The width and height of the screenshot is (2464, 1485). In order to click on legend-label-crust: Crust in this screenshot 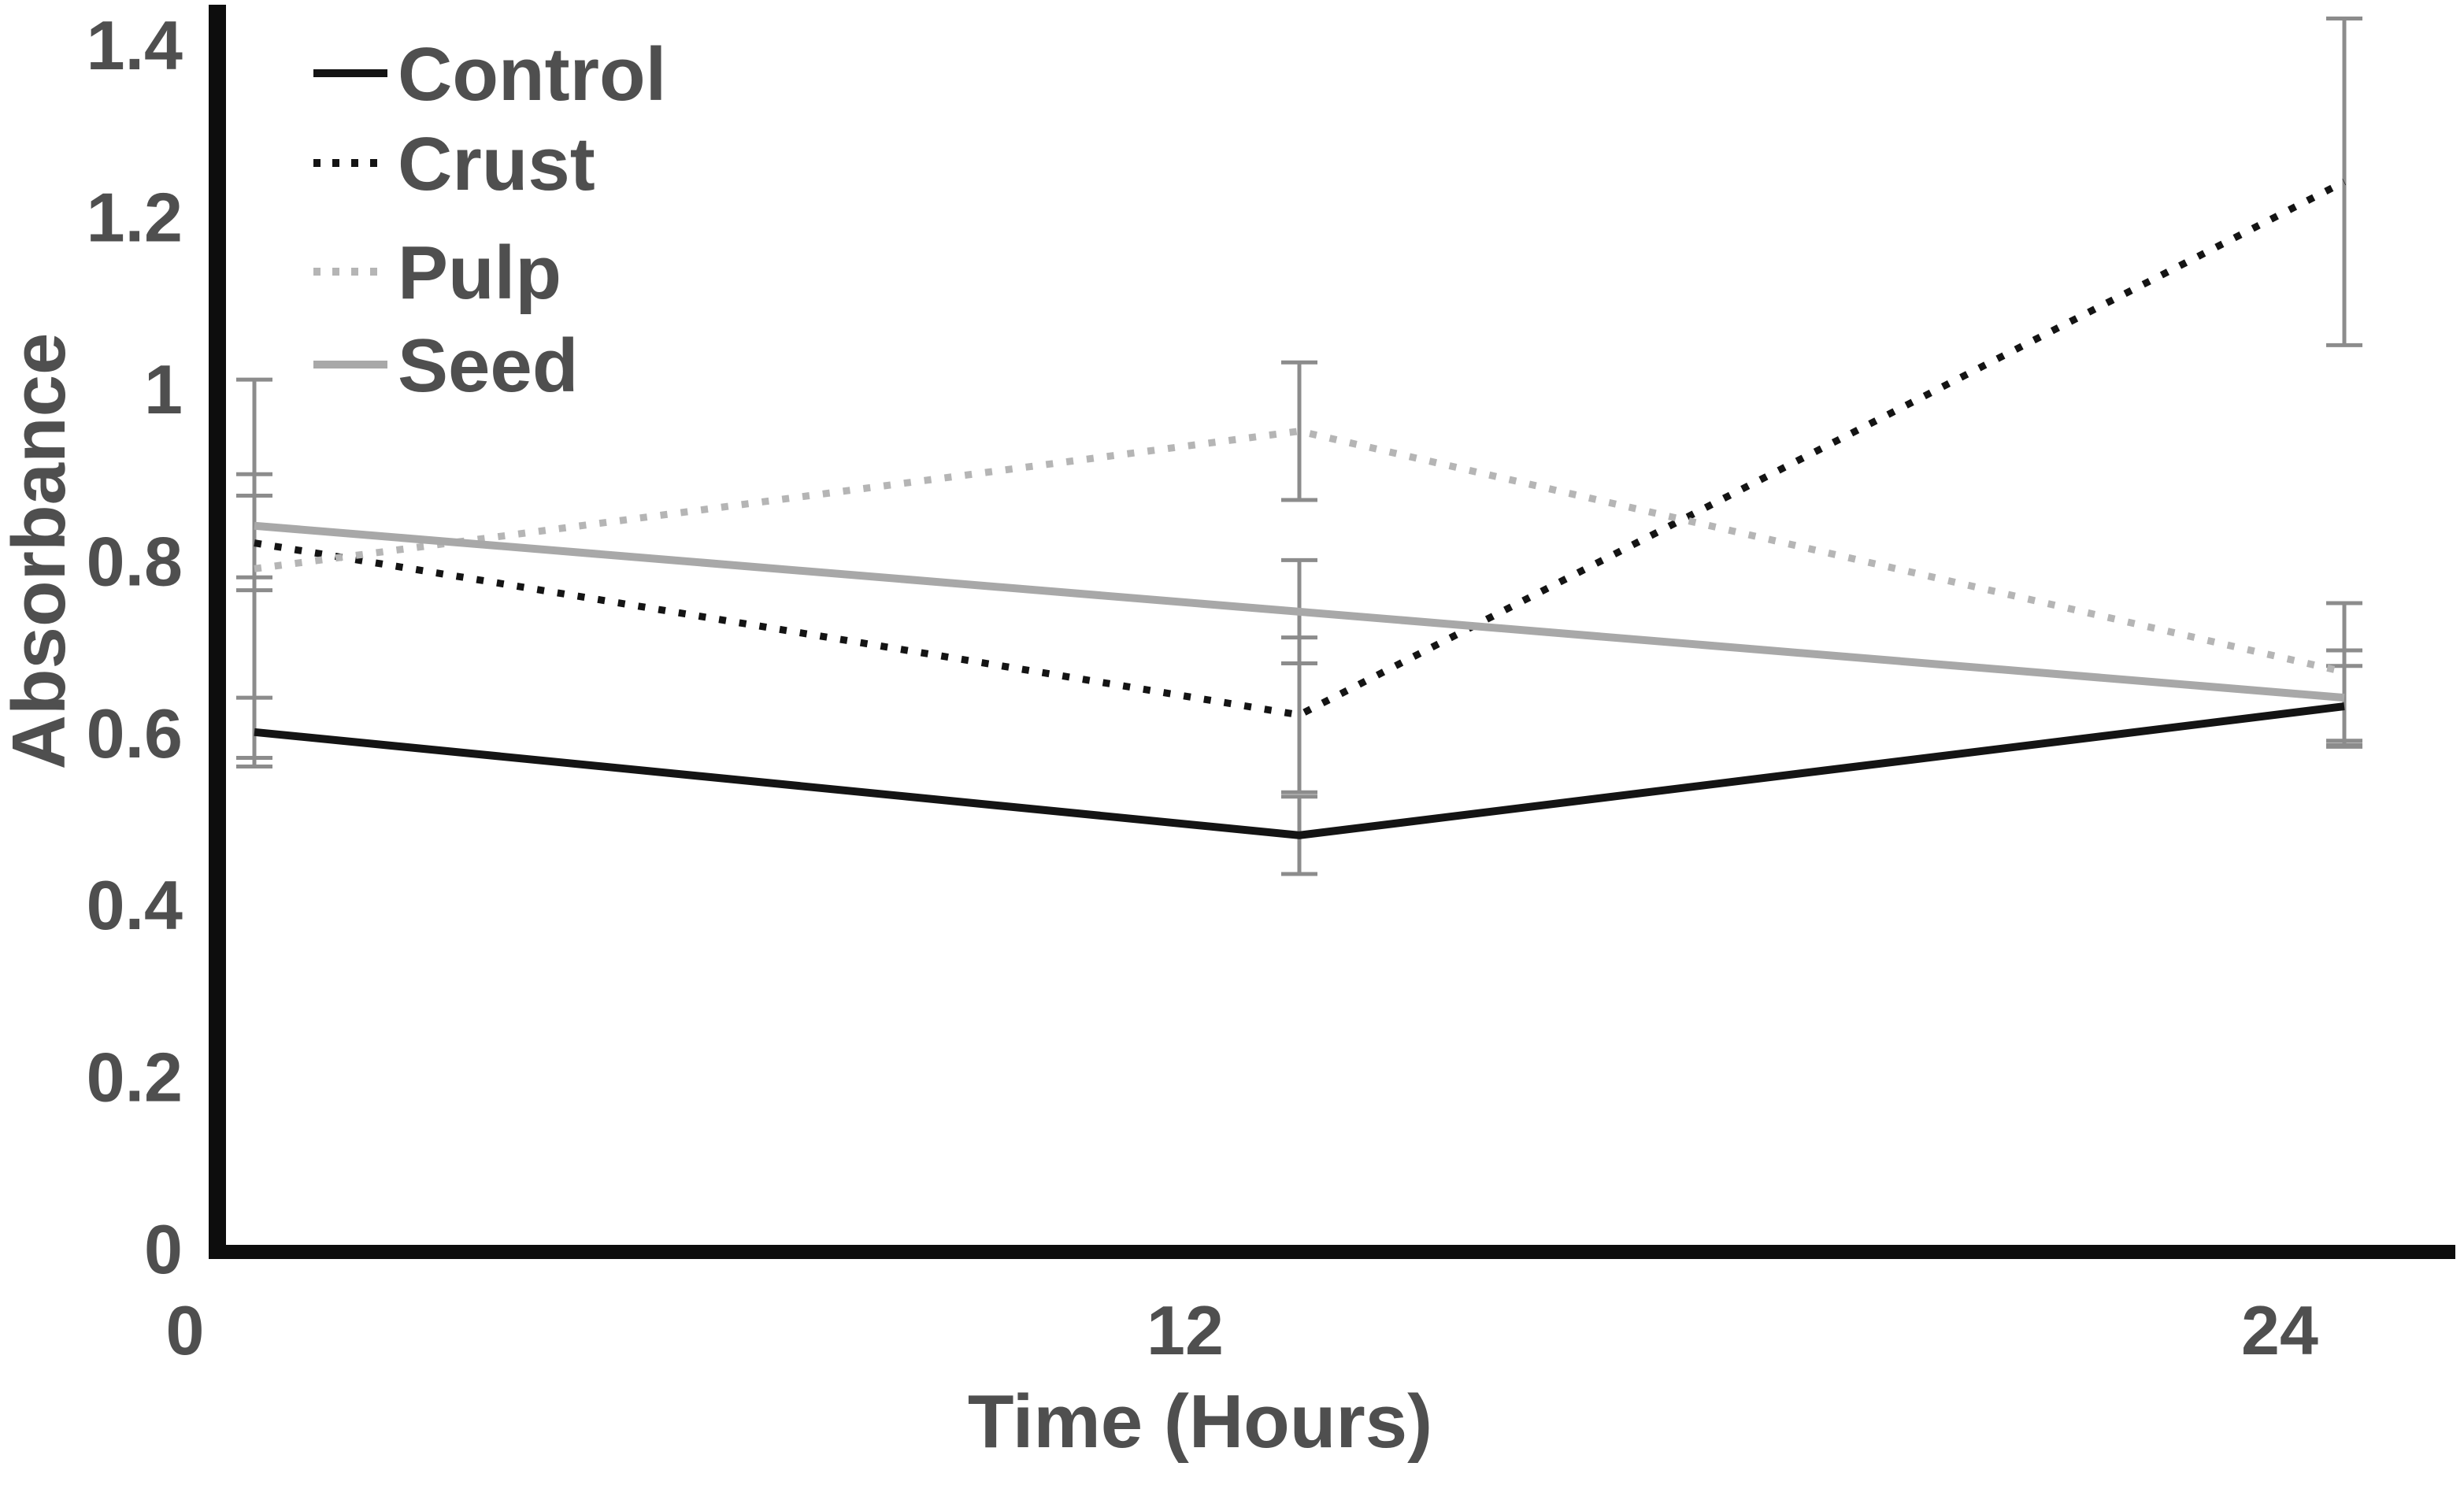, I will do `click(496, 164)`.